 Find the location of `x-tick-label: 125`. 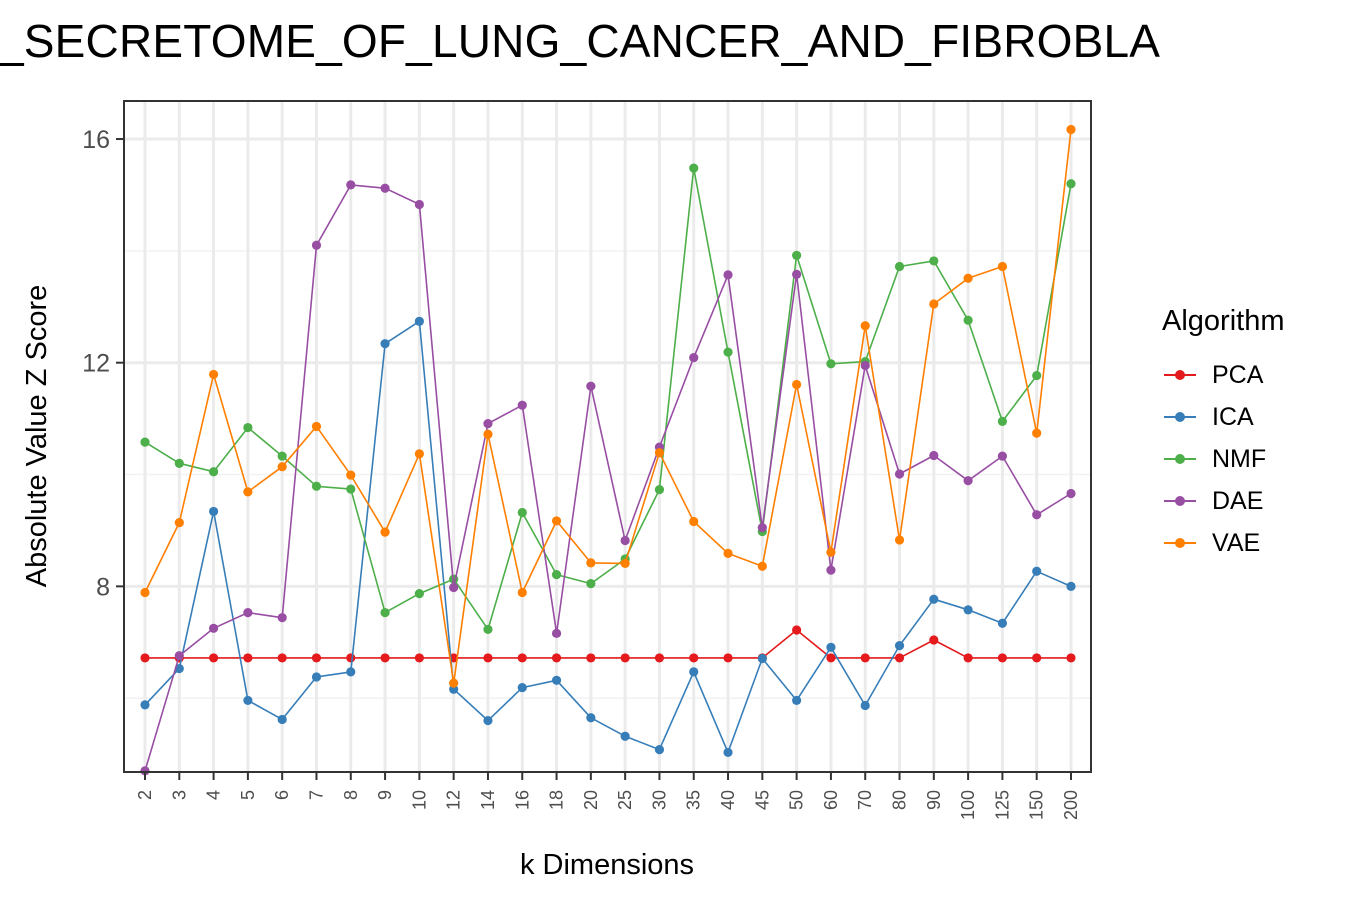

x-tick-label: 125 is located at coordinates (1002, 805).